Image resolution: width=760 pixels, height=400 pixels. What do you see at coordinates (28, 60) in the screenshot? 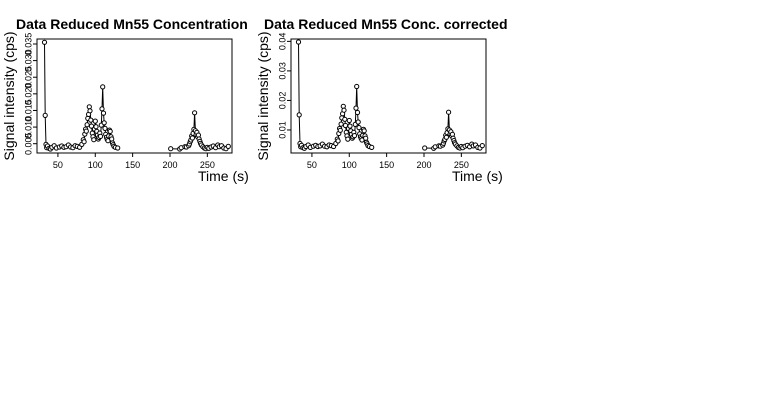
I see `y-tick-label: 0.030` at bounding box center [28, 60].